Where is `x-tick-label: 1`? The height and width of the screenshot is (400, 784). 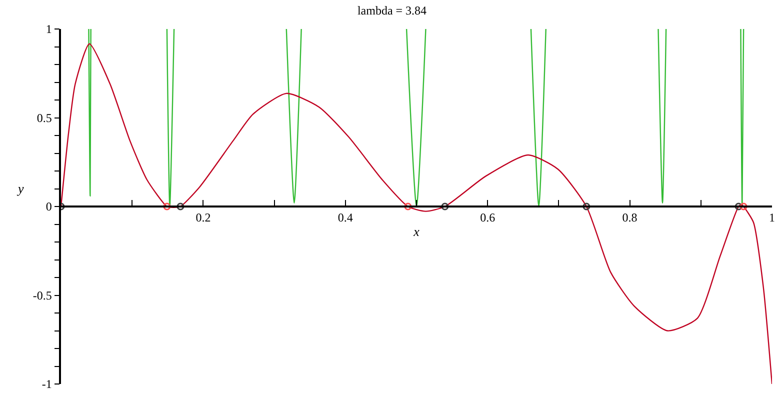
x-tick-label: 1 is located at coordinates (772, 217).